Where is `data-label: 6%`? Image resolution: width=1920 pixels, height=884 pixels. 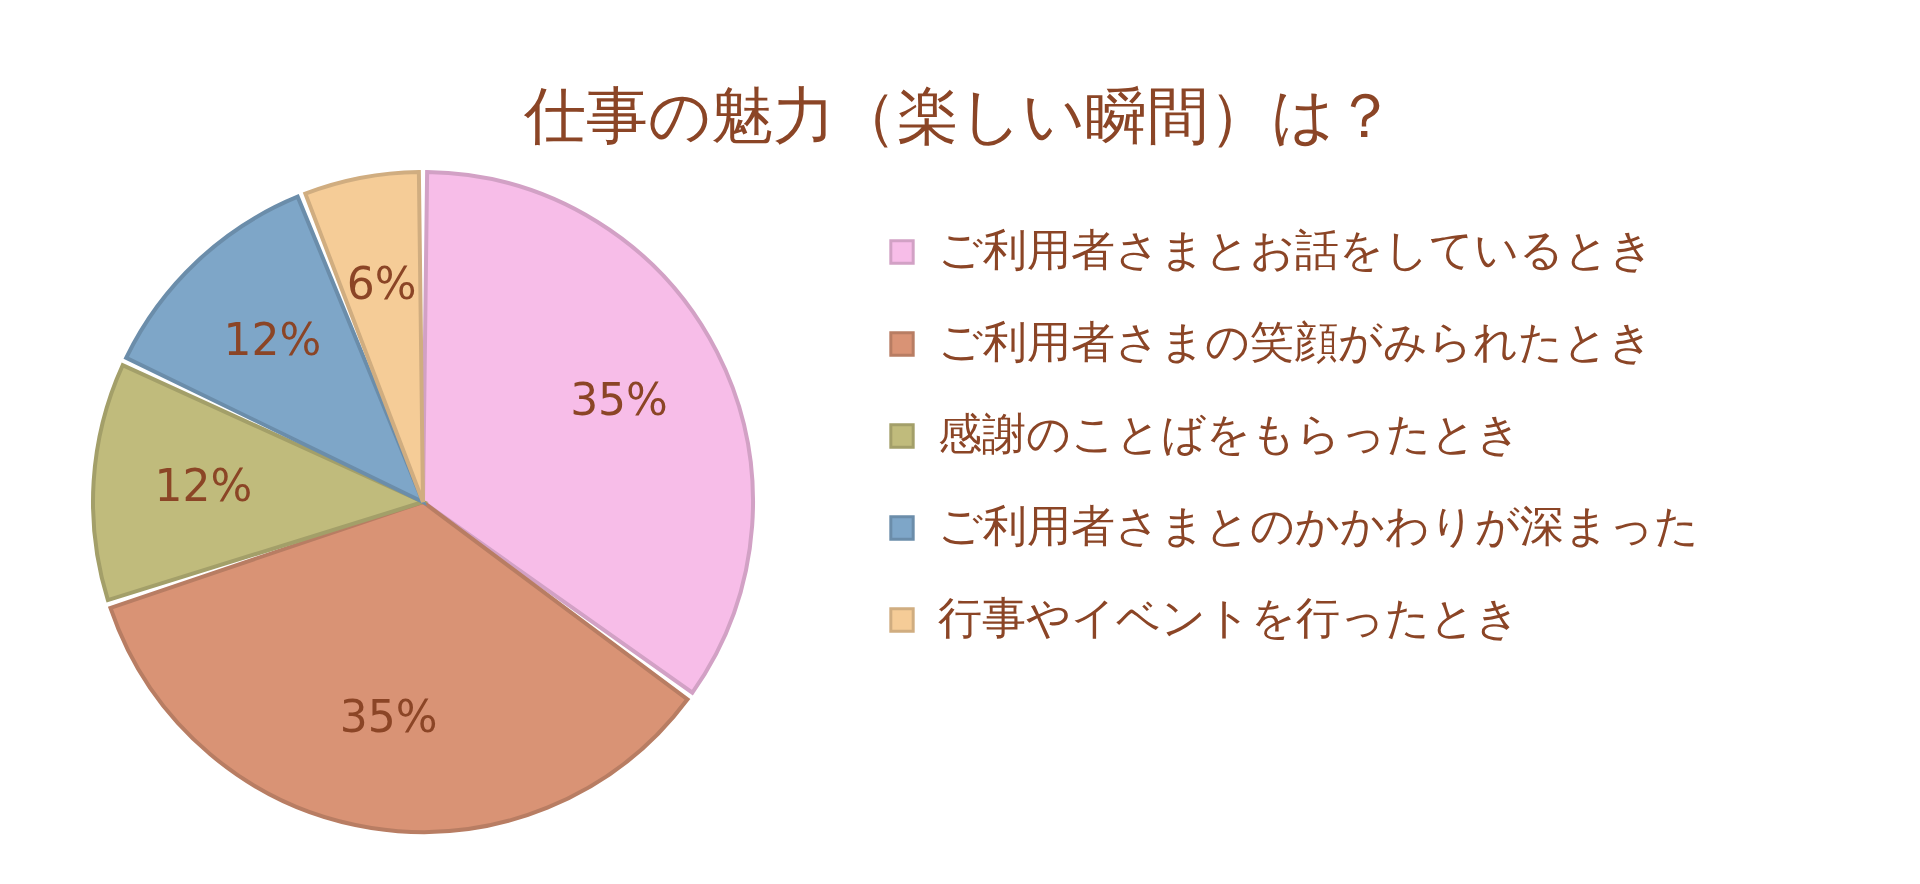
data-label: 6% is located at coordinates (381, 283).